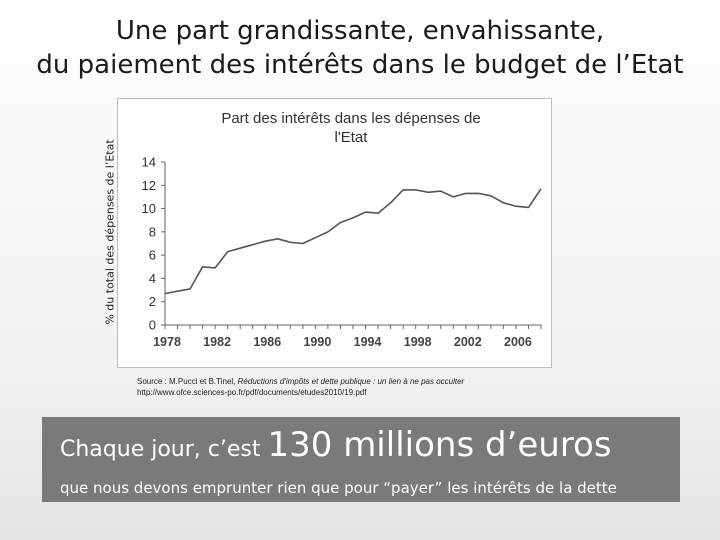 Image resolution: width=720 pixels, height=540 pixels. Describe the element at coordinates (352, 137) in the screenshot. I see `chart-title-line2: l'Etat` at that location.